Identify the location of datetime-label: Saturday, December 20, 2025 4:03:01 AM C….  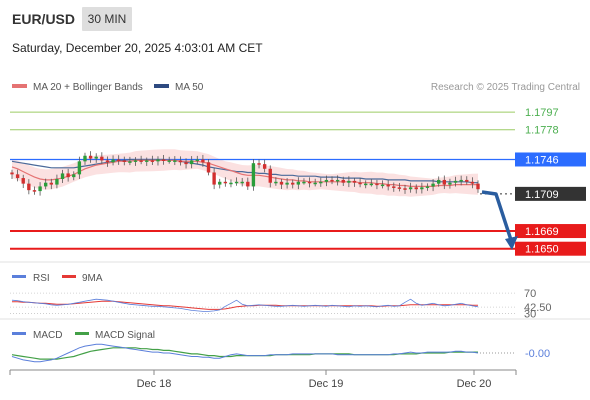
(137, 48).